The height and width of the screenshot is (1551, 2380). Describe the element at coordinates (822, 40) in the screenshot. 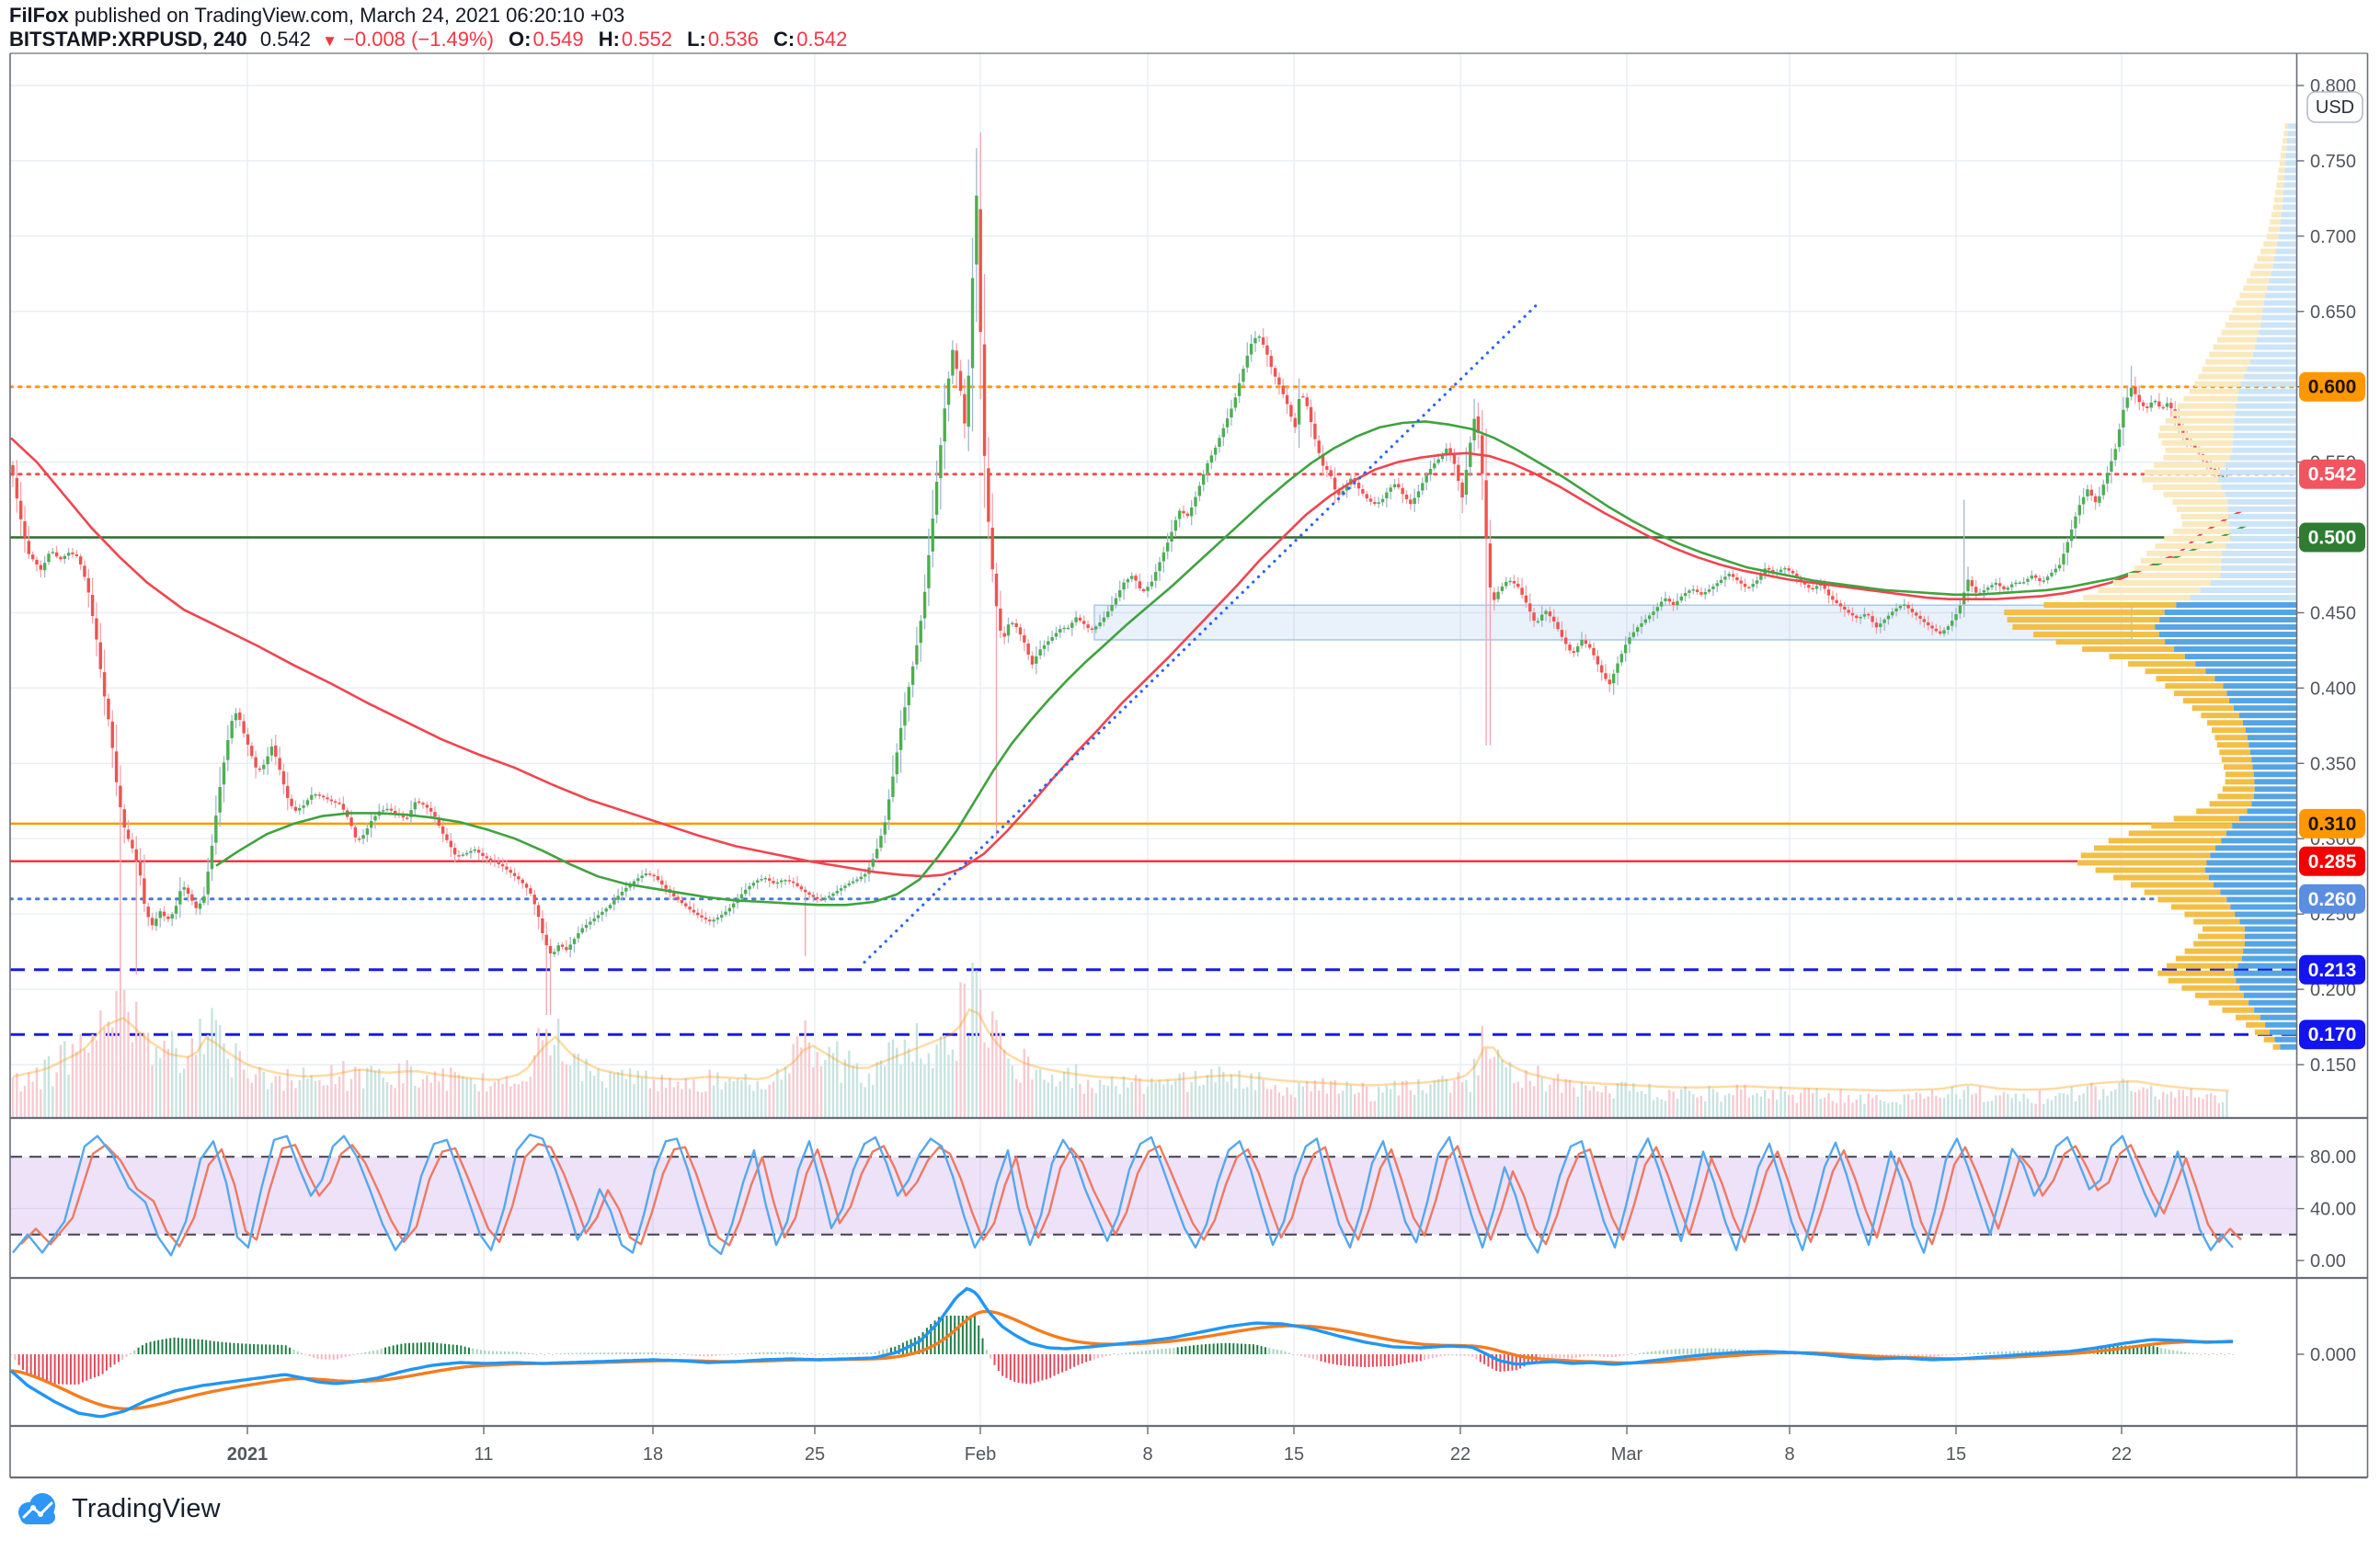

I see `close-value: 0.542` at that location.